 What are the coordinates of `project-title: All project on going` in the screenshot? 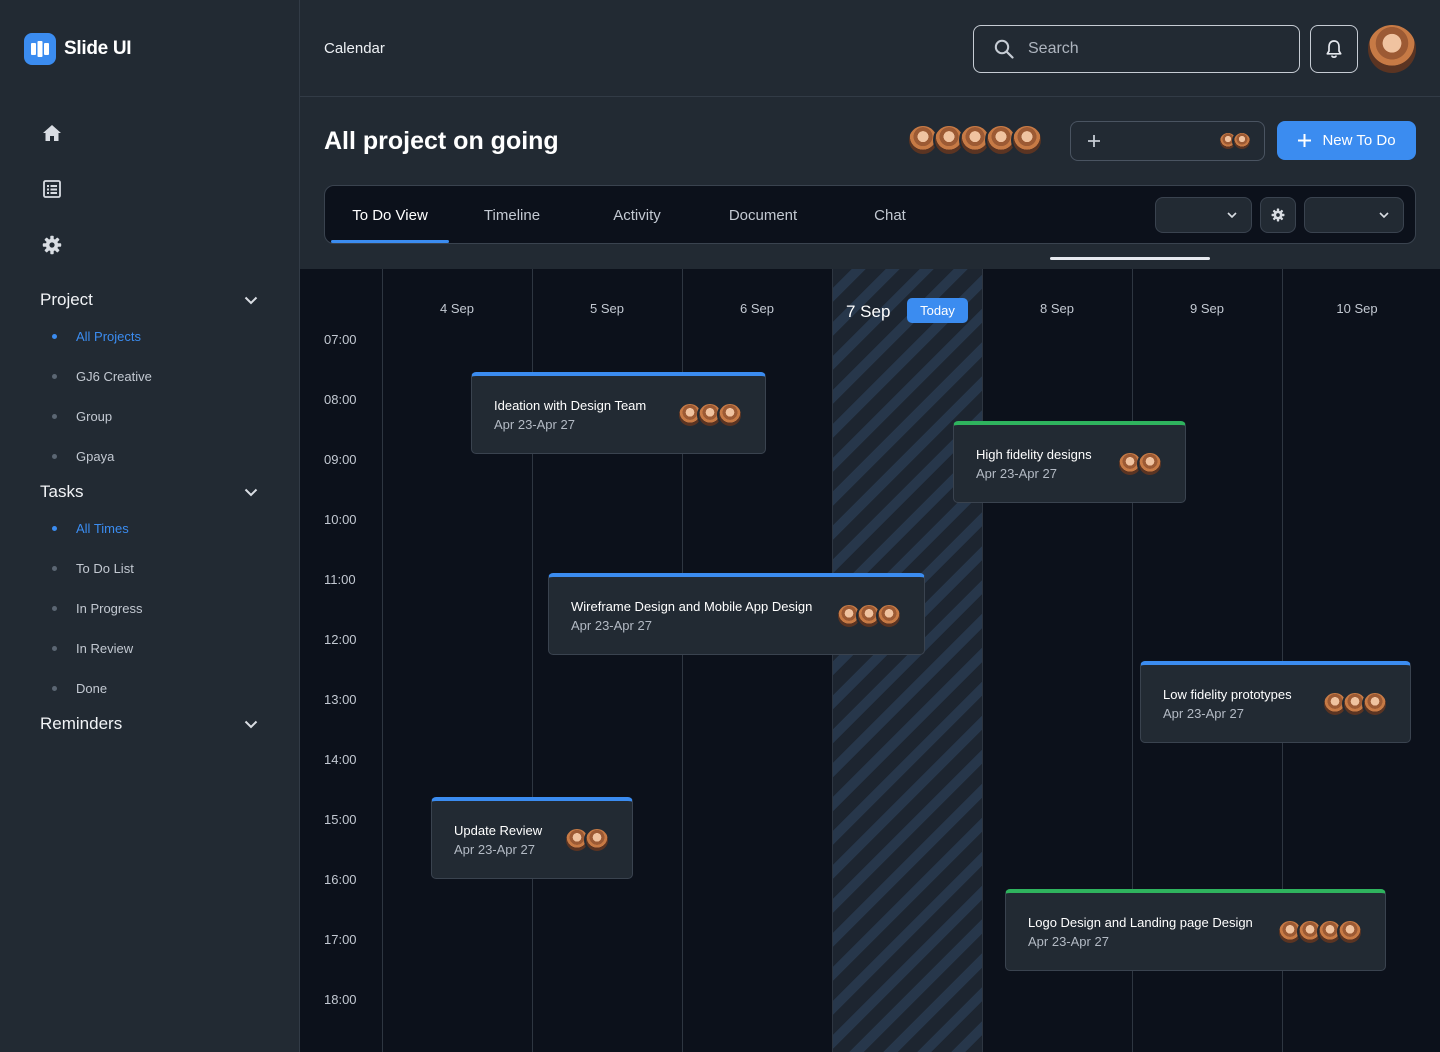 It's located at (441, 141).